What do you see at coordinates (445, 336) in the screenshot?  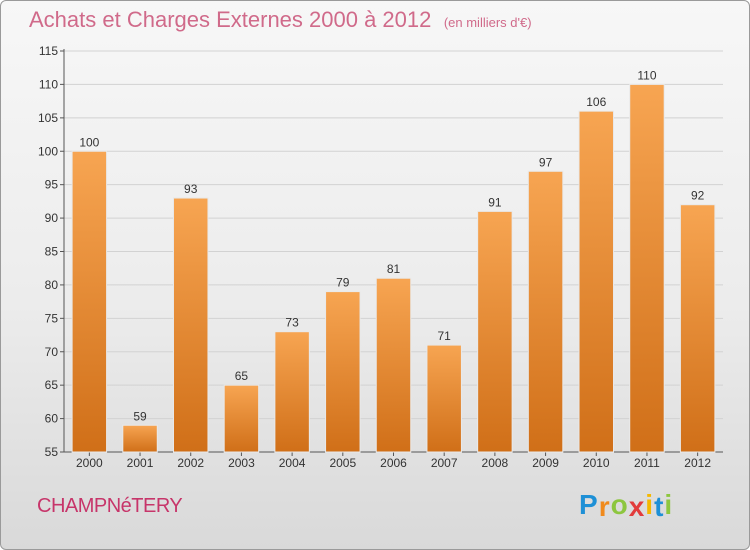 I see `data-label: 71` at bounding box center [445, 336].